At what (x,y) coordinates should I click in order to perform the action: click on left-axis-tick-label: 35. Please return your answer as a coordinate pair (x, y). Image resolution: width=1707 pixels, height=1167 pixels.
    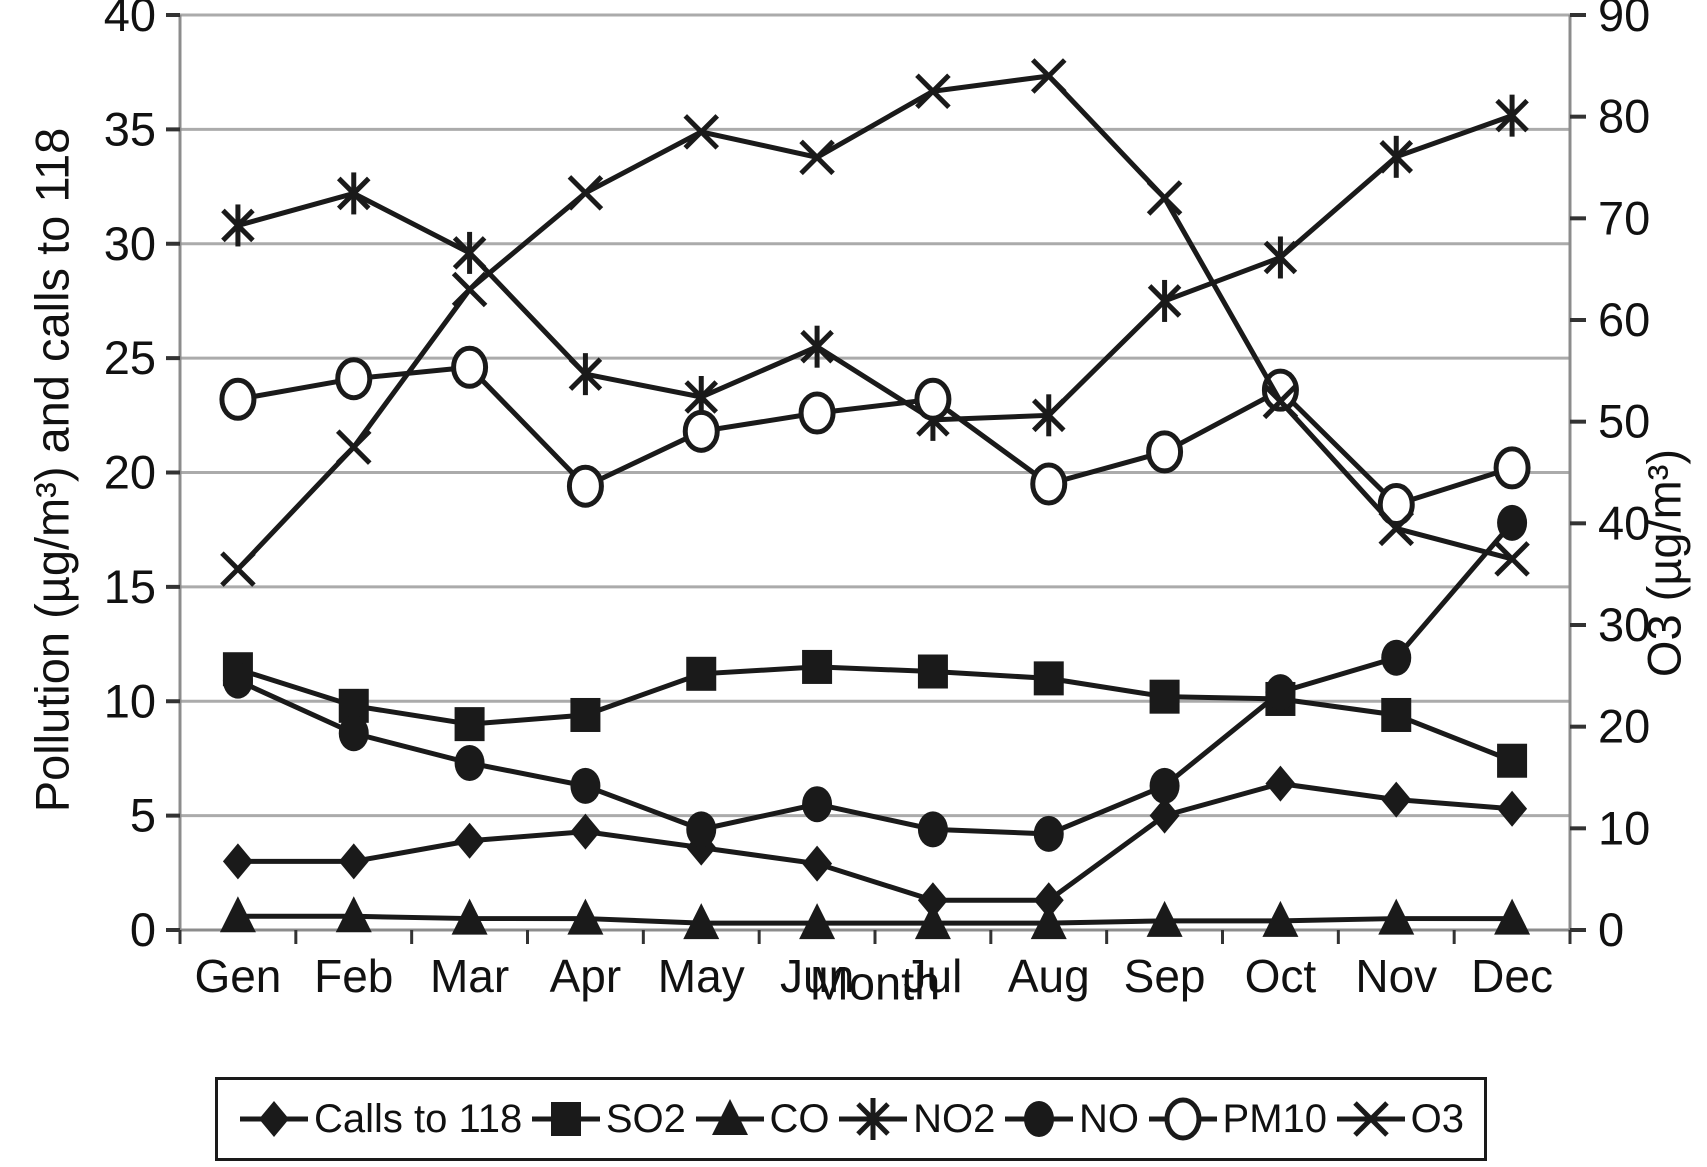
    Looking at the image, I should click on (130, 128).